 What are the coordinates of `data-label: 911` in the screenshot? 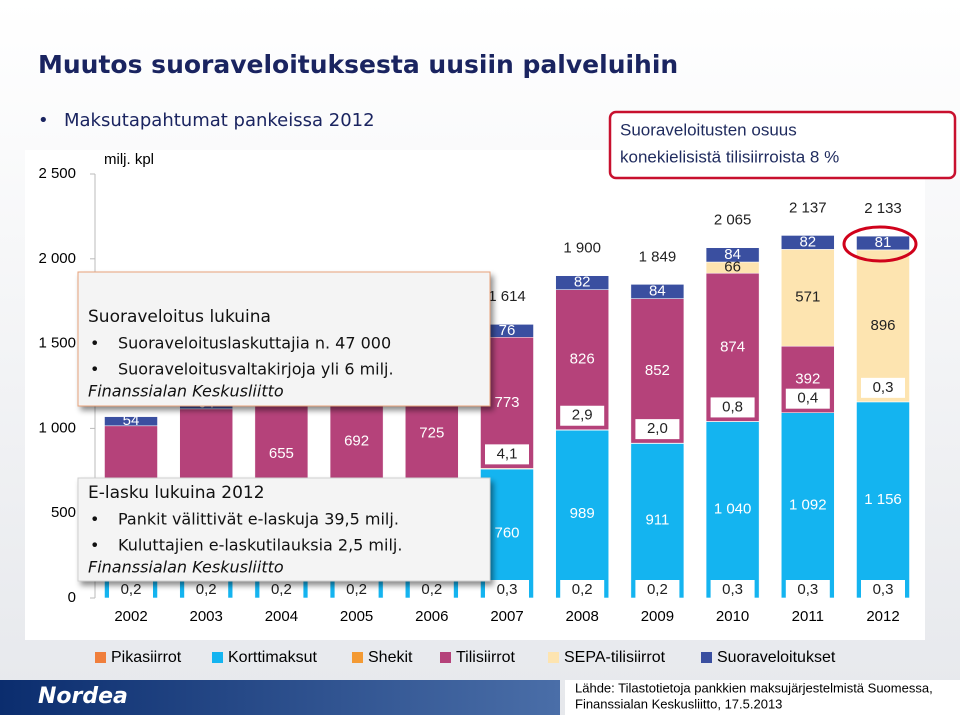 It's located at (657, 520).